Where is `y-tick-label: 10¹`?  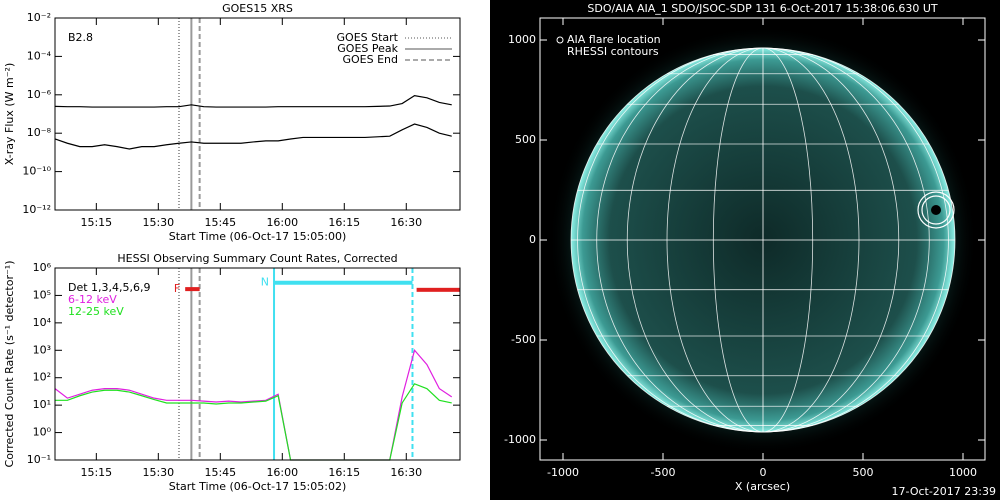 y-tick-label: 10¹ is located at coordinates (42, 404).